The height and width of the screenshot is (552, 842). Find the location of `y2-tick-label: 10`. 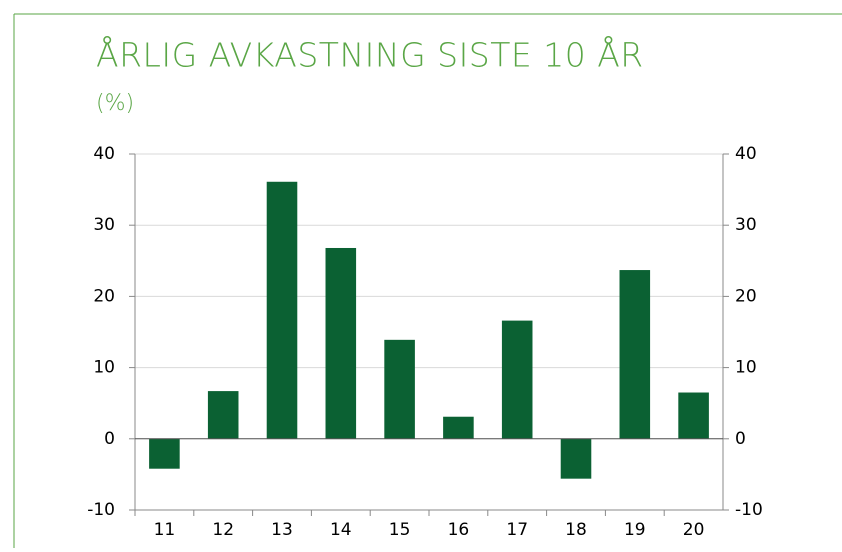

y2-tick-label: 10 is located at coordinates (746, 368).